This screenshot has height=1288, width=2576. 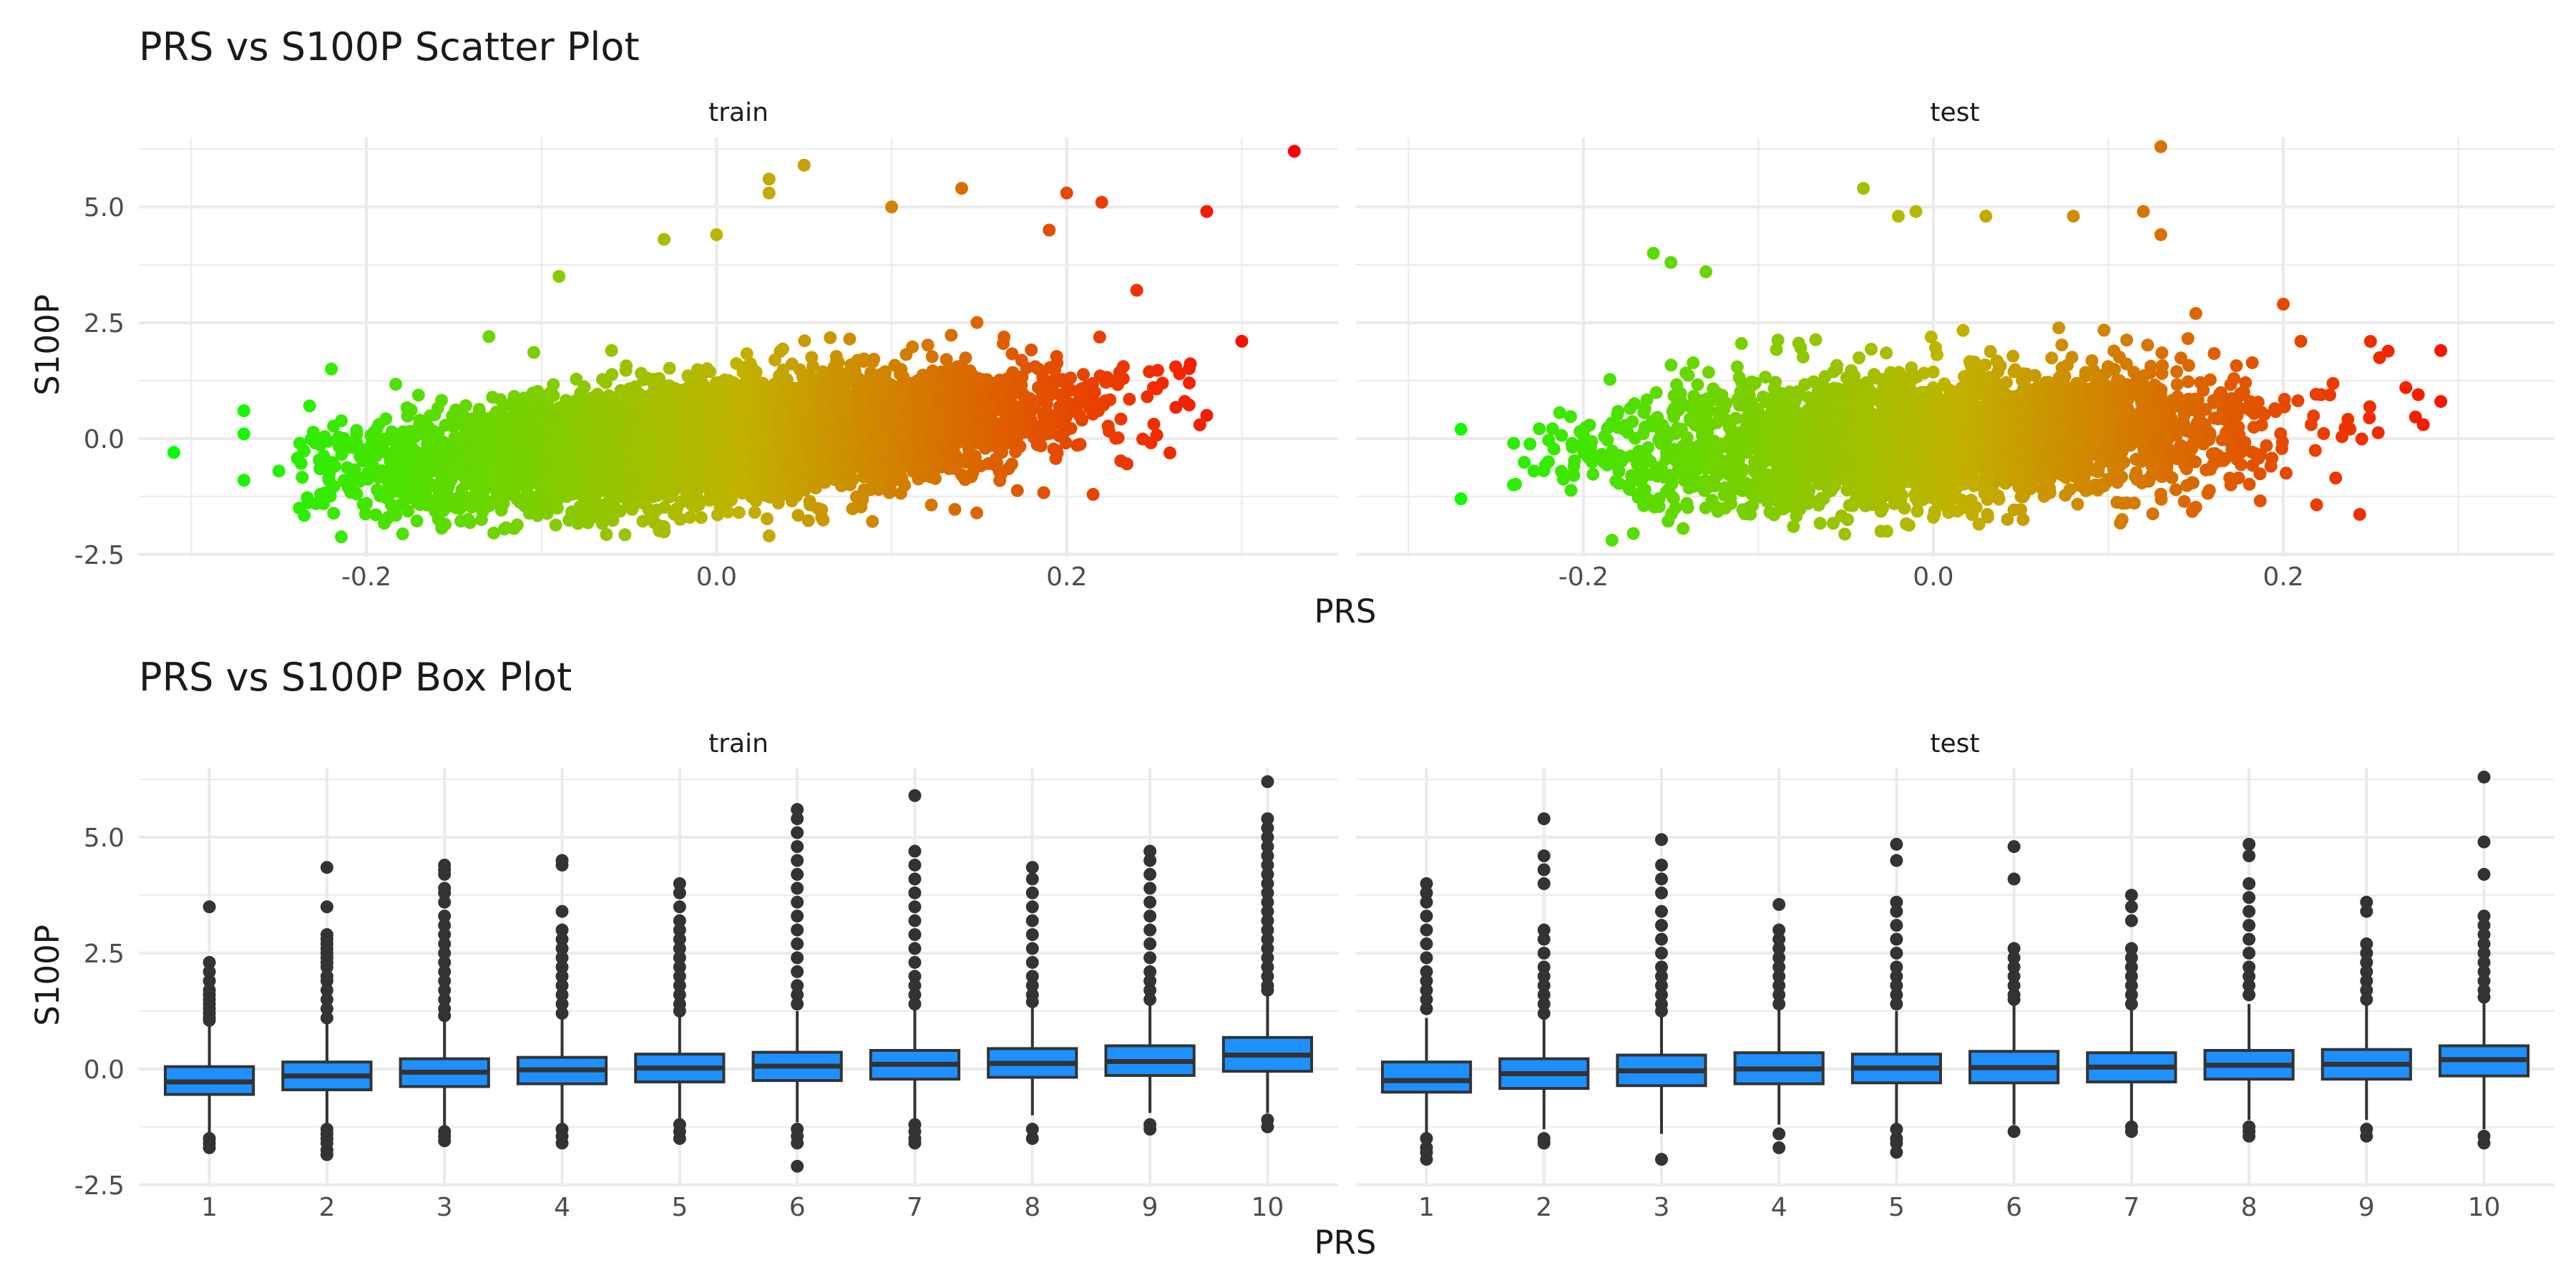 I want to click on scatter-points, so click(x=734, y=344).